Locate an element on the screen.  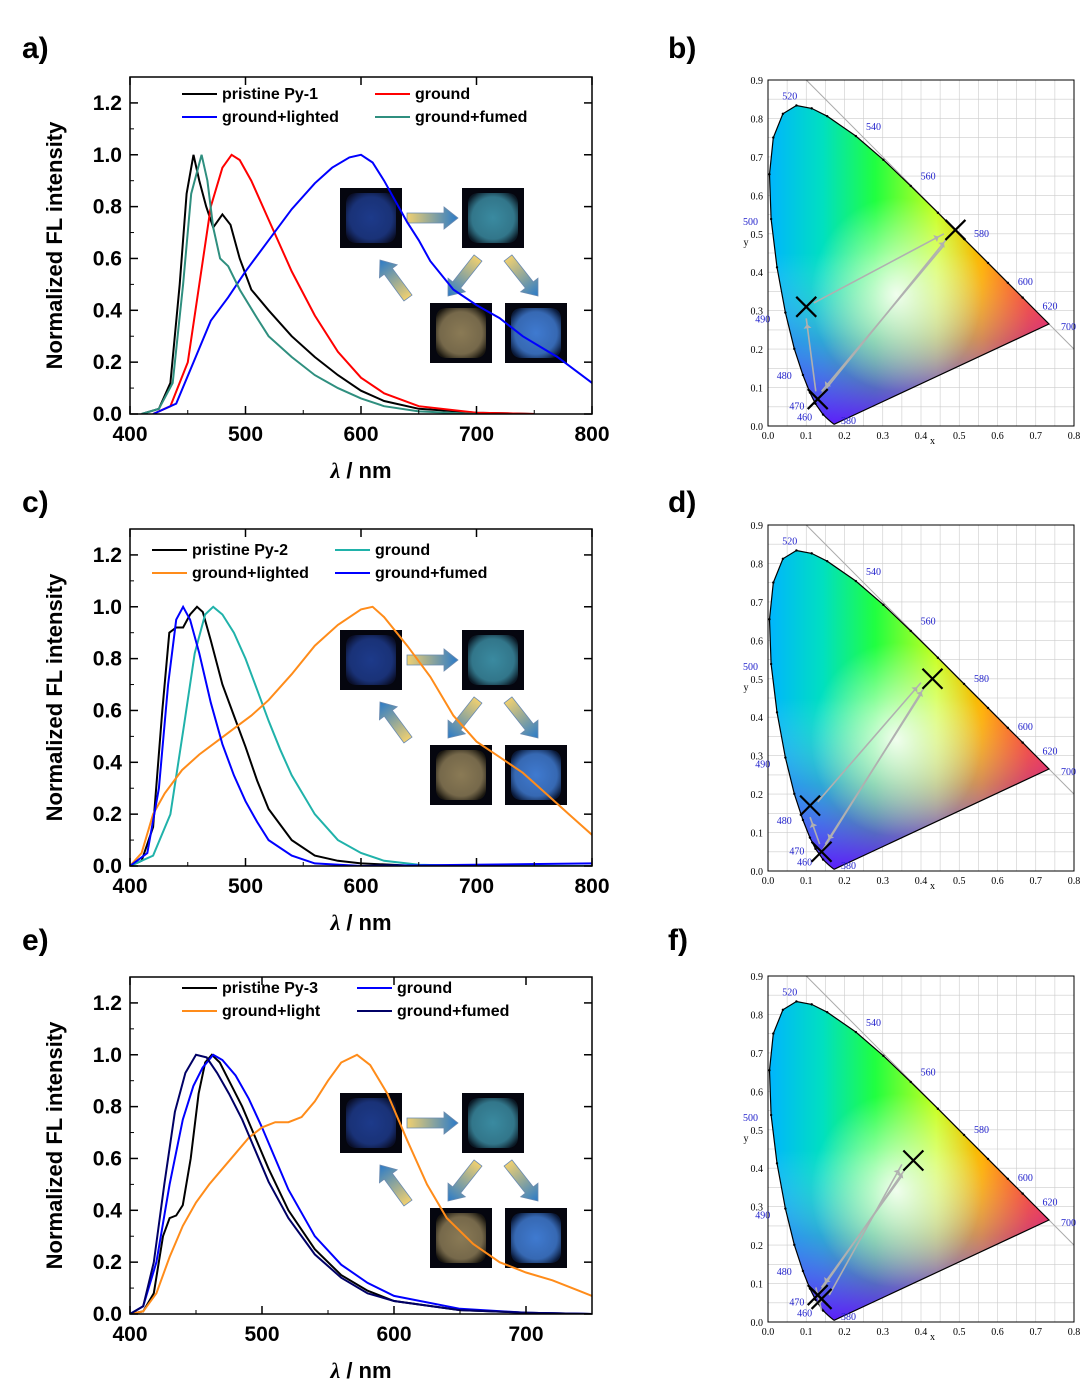
x-axis-title-unit: / nm is located at coordinates (365, 922).